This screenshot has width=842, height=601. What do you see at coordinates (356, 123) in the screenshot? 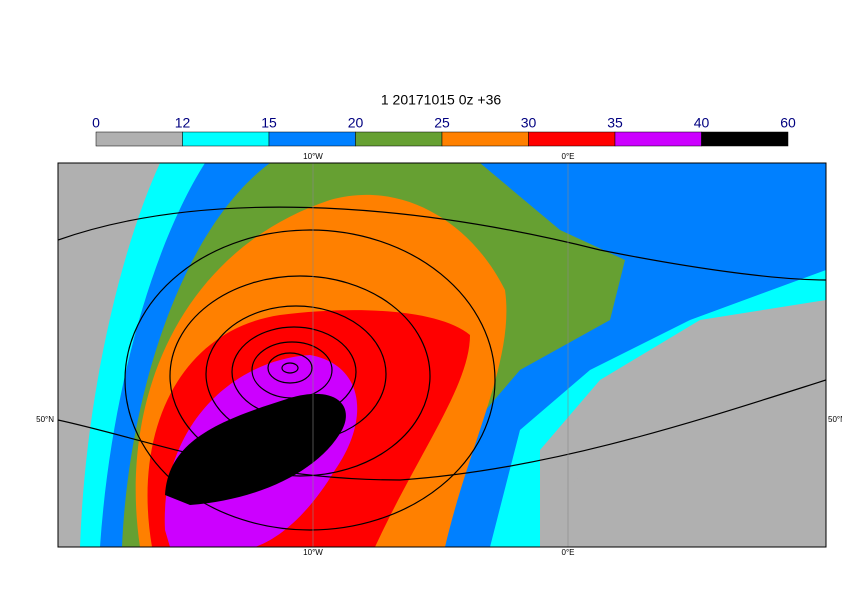
I see `colorbar-tick-label: 20` at bounding box center [356, 123].